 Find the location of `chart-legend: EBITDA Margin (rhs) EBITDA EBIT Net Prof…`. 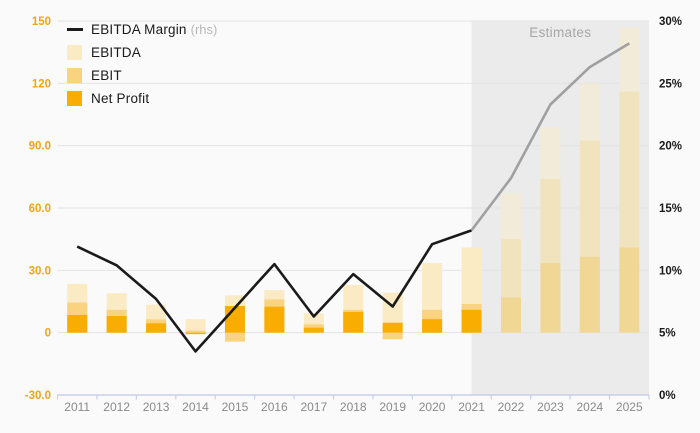

chart-legend: EBITDA Margin (rhs) EBITDA EBIT Net Prof… is located at coordinates (142, 64).